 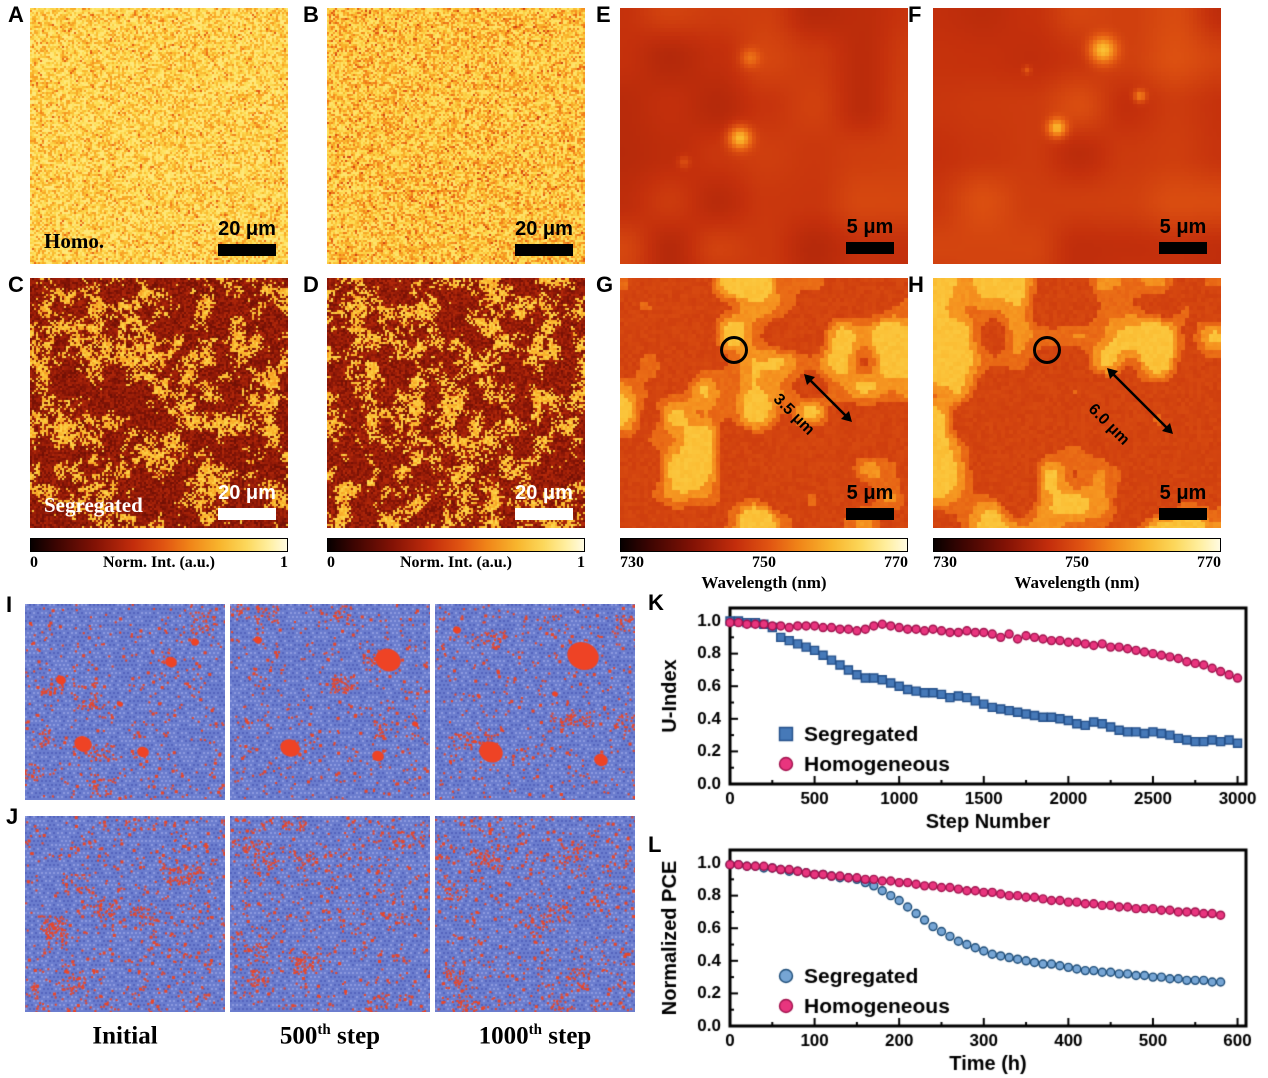 I want to click on panel-h-scalebar-label: 5 μm, so click(x=1183, y=493).